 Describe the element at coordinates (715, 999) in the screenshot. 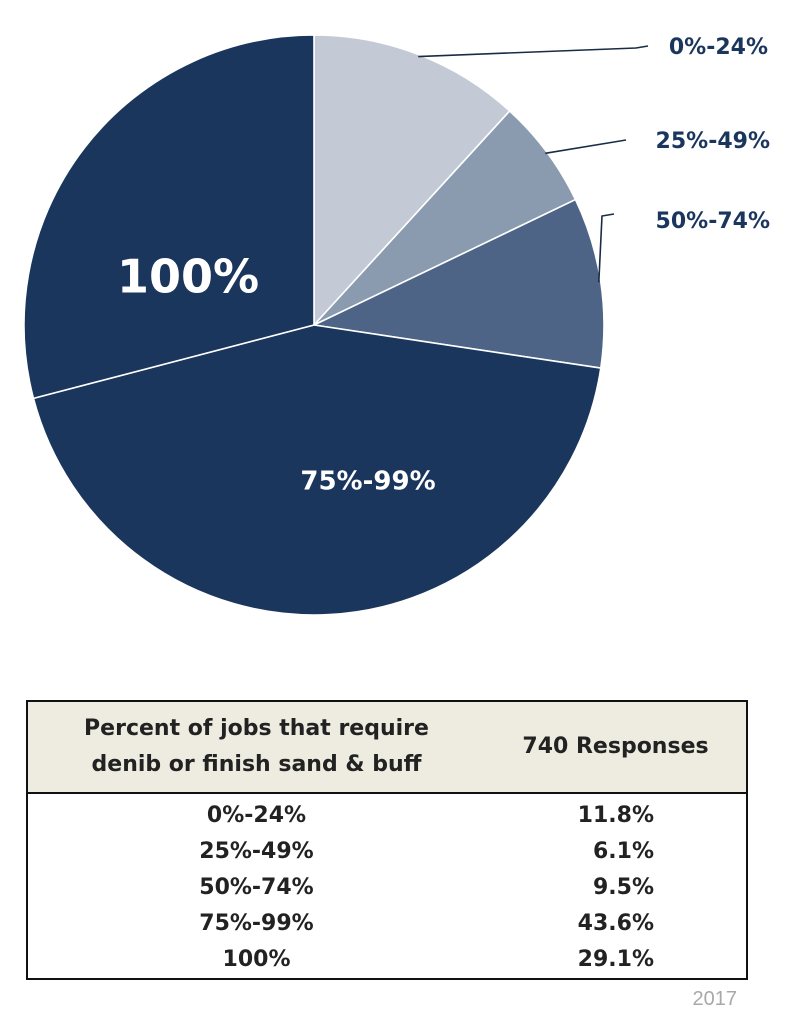

I see `year-label: 2017` at that location.